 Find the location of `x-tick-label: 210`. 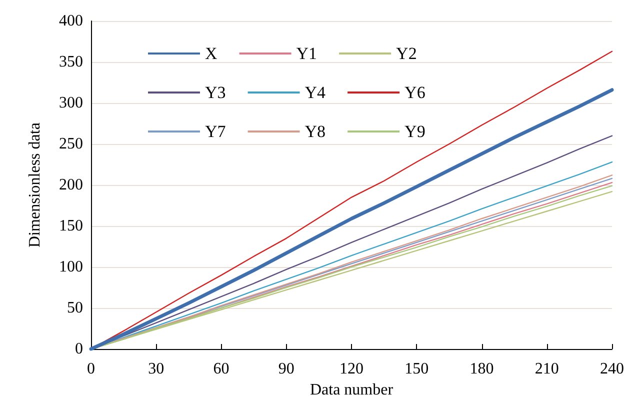

x-tick-label: 210 is located at coordinates (546, 369).